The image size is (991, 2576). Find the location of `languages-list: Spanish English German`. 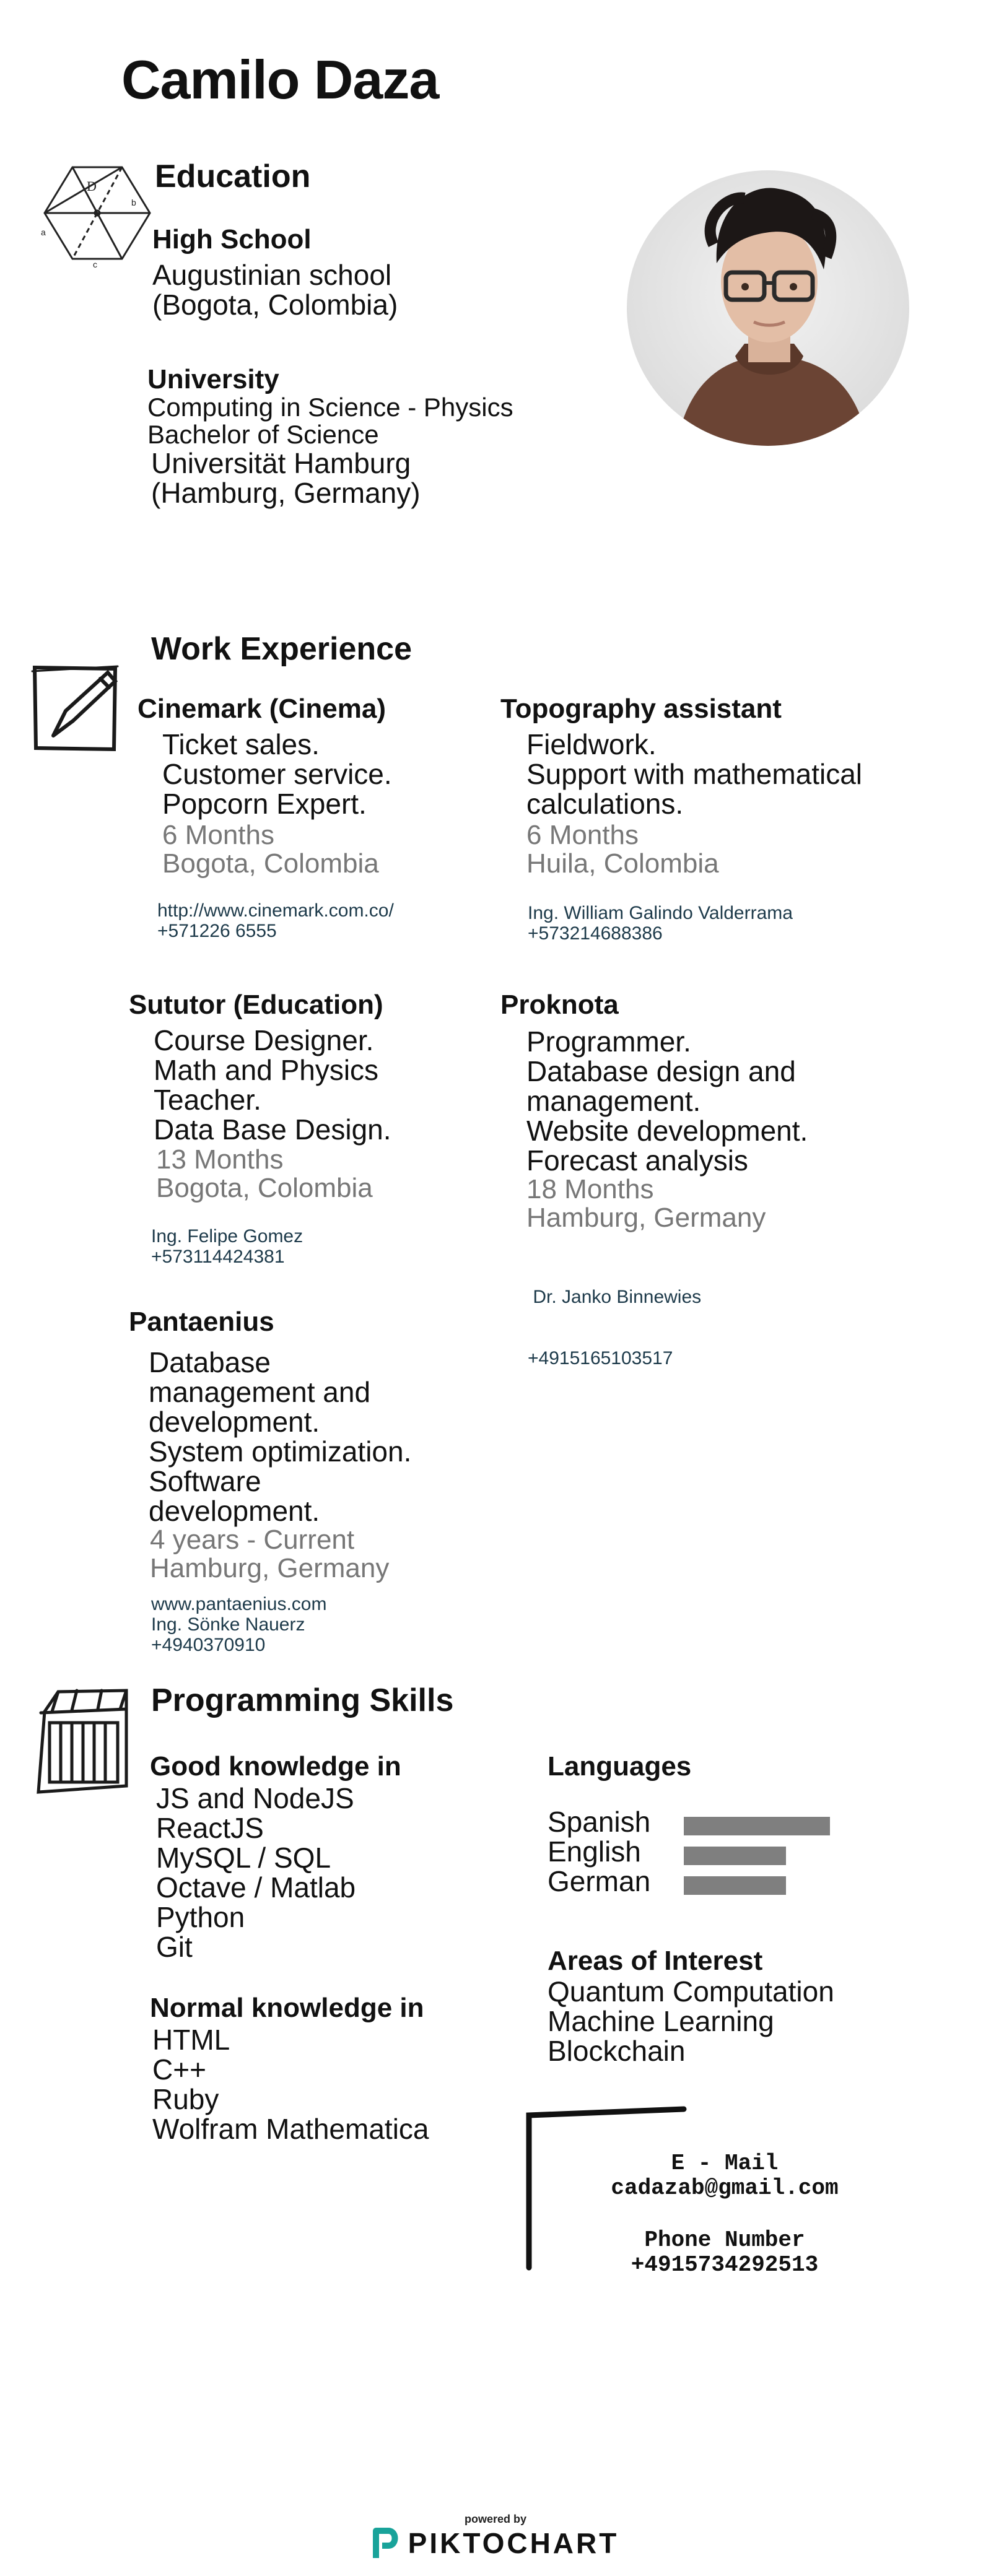

languages-list: Spanish English German is located at coordinates (599, 1851).